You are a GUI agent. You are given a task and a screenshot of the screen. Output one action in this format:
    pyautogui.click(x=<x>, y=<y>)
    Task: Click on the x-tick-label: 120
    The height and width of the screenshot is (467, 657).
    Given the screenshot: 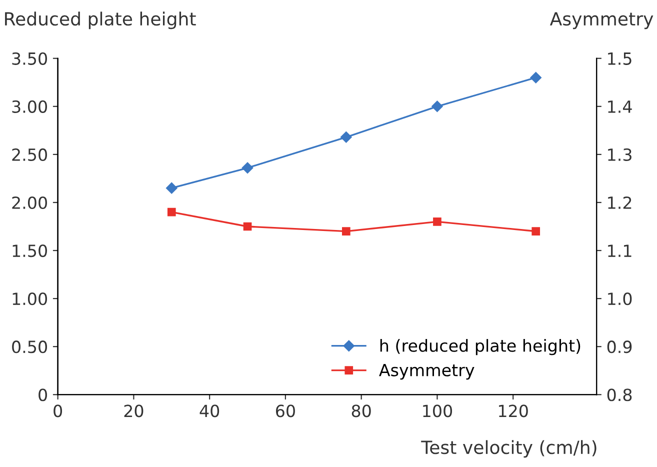 What is the action you would take?
    pyautogui.click(x=513, y=411)
    